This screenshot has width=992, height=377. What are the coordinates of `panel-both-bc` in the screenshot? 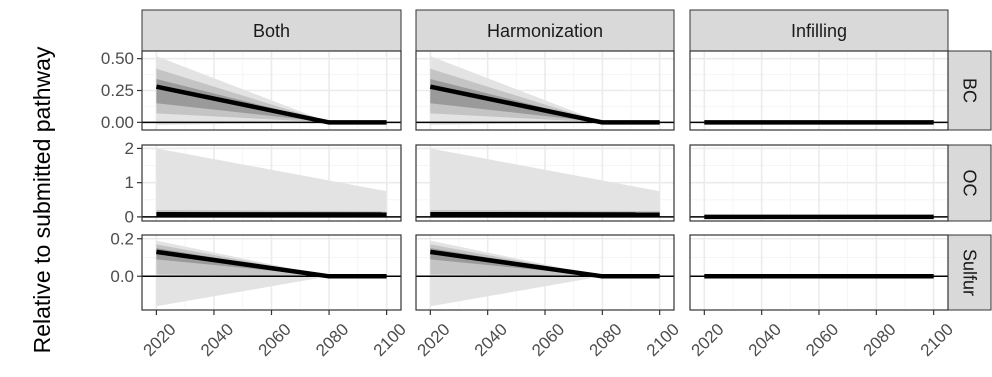 It's located at (271, 90).